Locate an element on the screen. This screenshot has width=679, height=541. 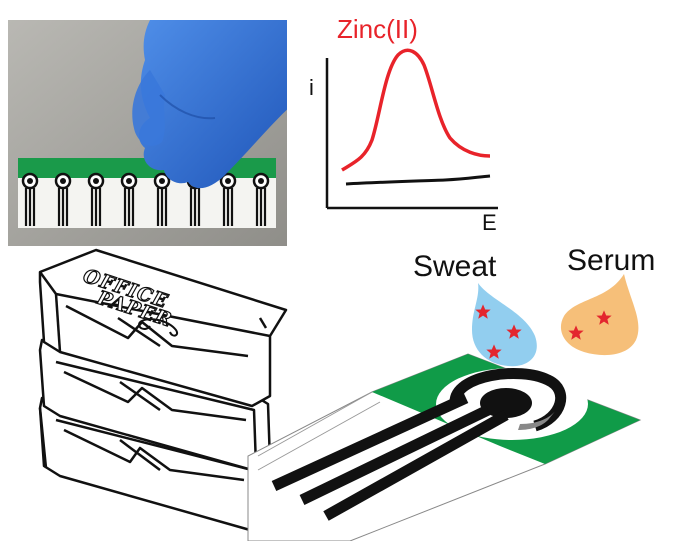
y-axis-label: i is located at coordinates (311, 87).